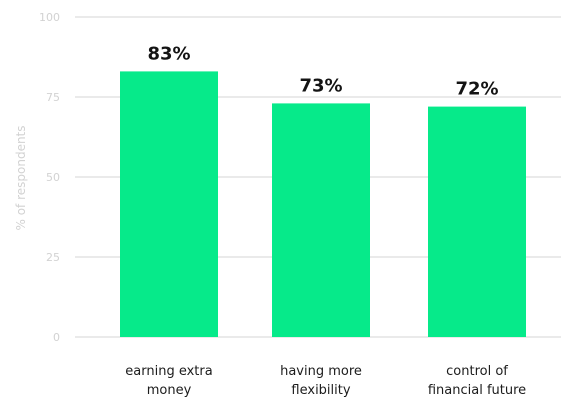  What do you see at coordinates (168, 371) in the screenshot?
I see `category-label: earning extra` at bounding box center [168, 371].